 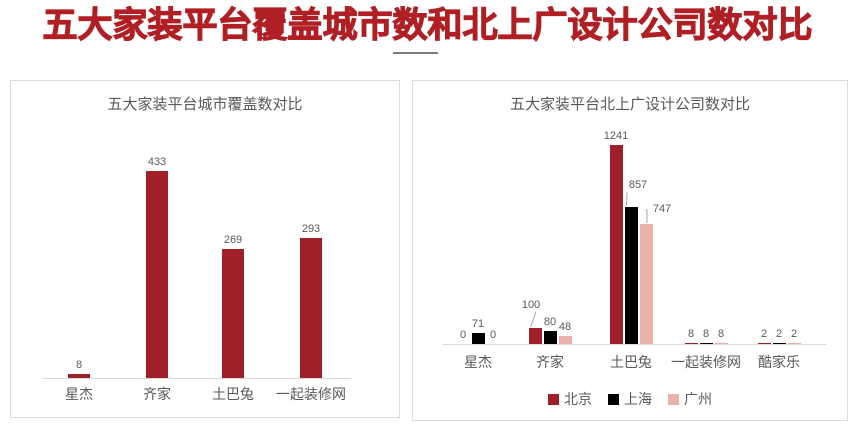 I want to click on category-label-酷家乐: 酷家乐, so click(x=779, y=362).